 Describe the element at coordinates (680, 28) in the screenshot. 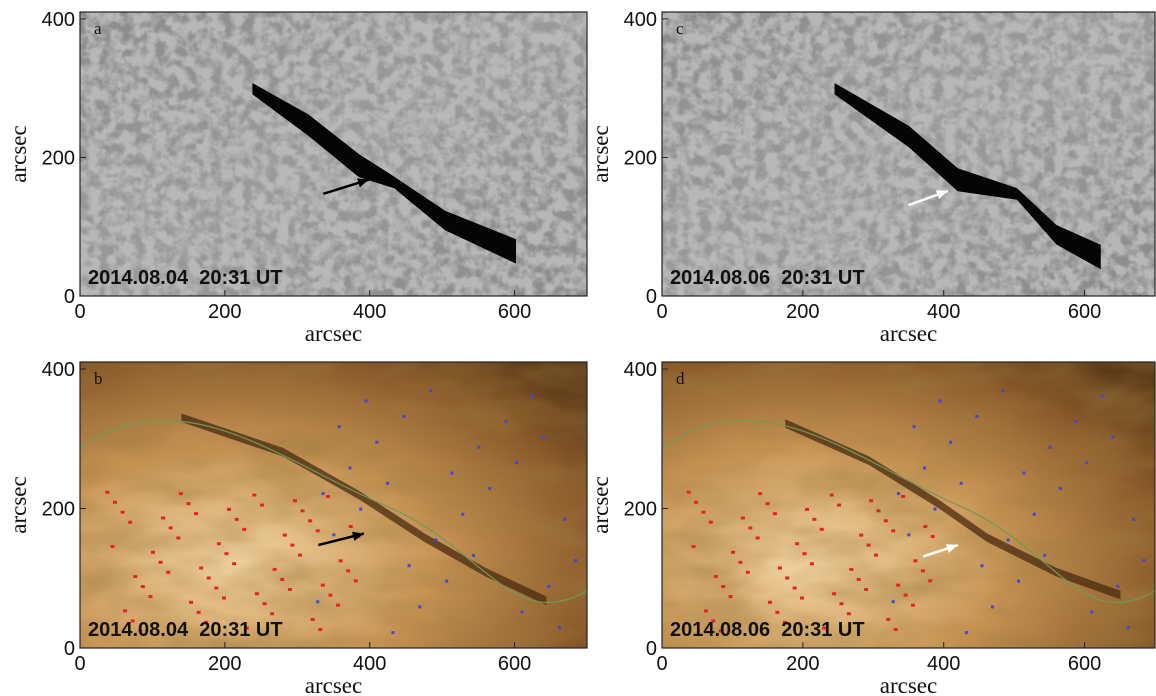

I see `panel-letter: c` at that location.